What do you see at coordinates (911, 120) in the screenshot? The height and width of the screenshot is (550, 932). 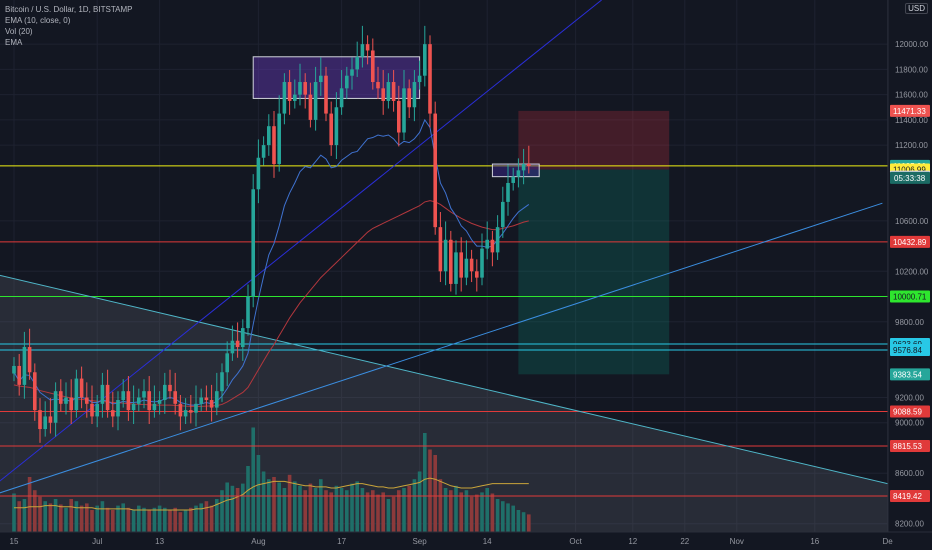 I see `y-tick-label: 11400.00` at bounding box center [911, 120].